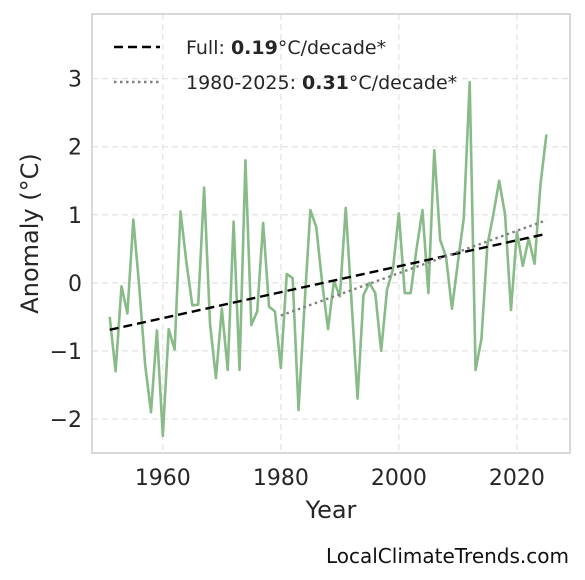 Image resolution: width=585 pixels, height=580 pixels. What do you see at coordinates (75, 80) in the screenshot?
I see `y-tick-label: 3` at bounding box center [75, 80].